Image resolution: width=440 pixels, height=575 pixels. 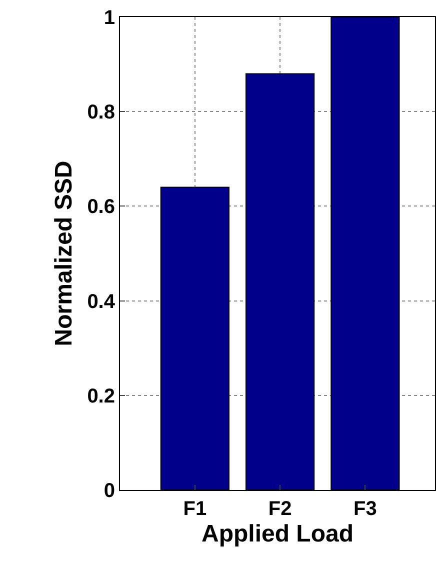 What do you see at coordinates (195, 509) in the screenshot?
I see `x-tick-label: F1` at bounding box center [195, 509].